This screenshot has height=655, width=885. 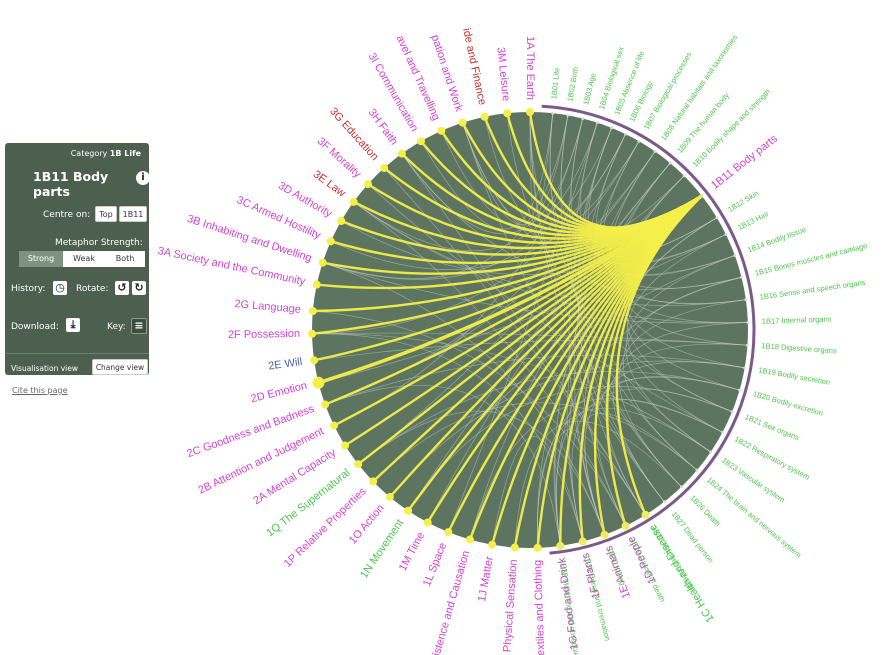 What do you see at coordinates (555, 83) in the screenshot?
I see `right-label-0: 1B01 Life` at bounding box center [555, 83].